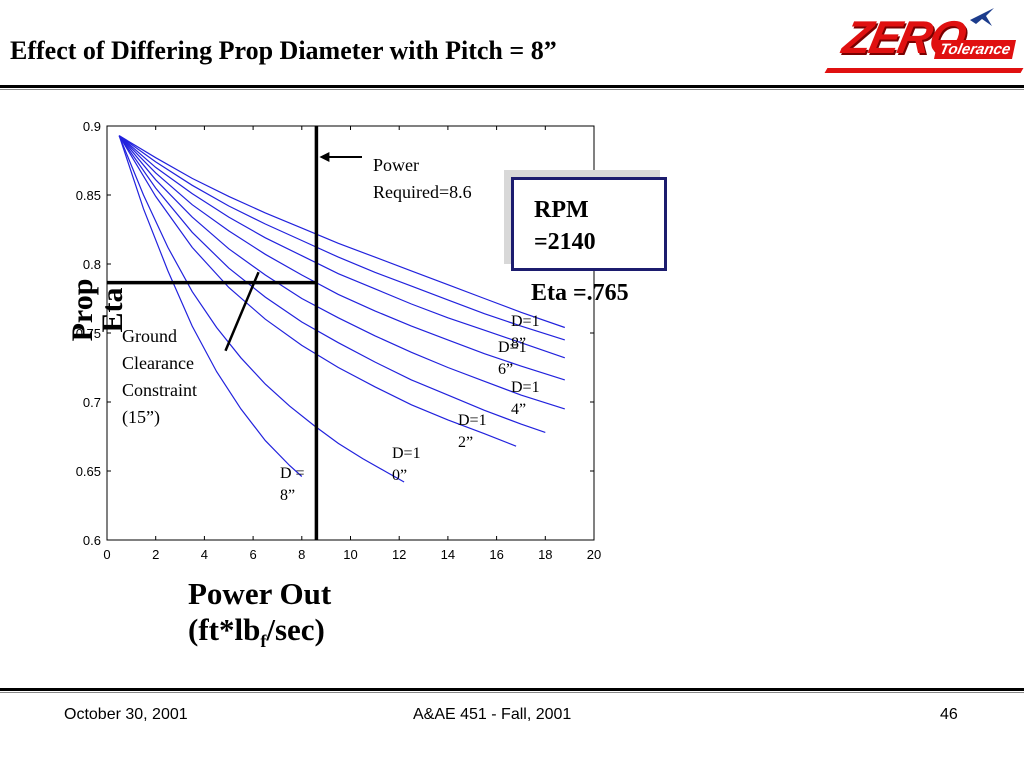 Image resolution: width=1024 pixels, height=768 pixels. What do you see at coordinates (263, 641) in the screenshot?
I see `x-axis-title-subscript: f` at bounding box center [263, 641].